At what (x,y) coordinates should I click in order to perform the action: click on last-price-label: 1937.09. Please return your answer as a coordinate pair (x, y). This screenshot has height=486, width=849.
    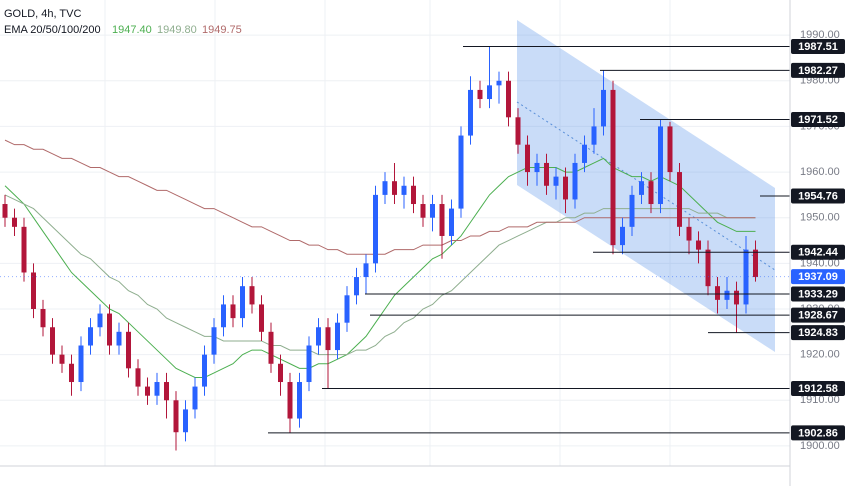
    Looking at the image, I should click on (818, 277).